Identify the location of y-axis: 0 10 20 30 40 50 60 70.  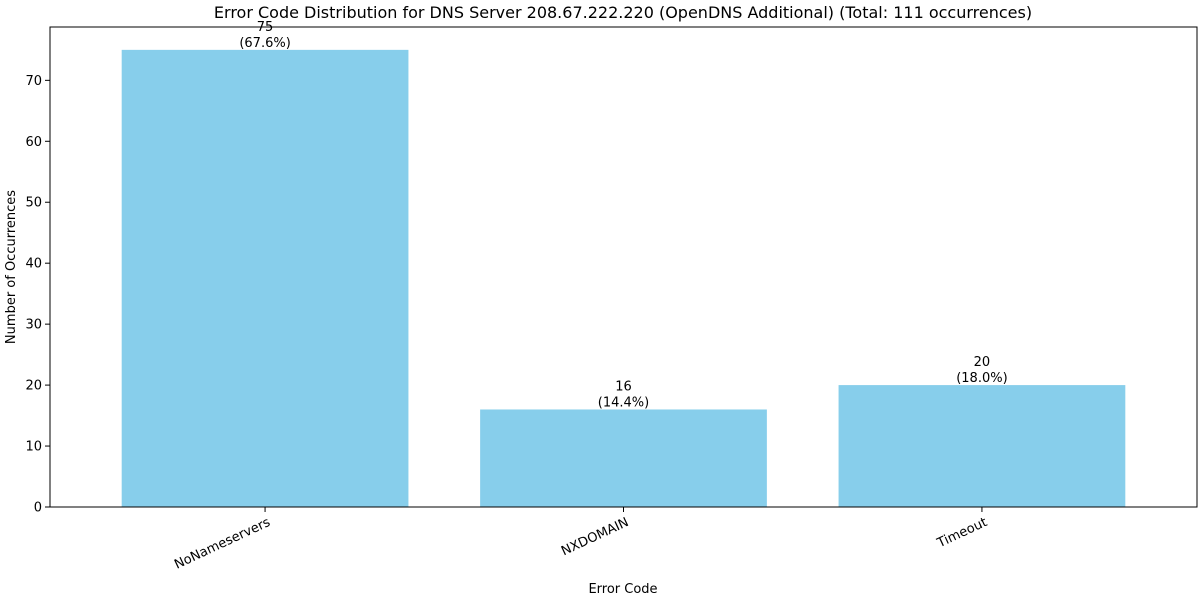
(37, 295).